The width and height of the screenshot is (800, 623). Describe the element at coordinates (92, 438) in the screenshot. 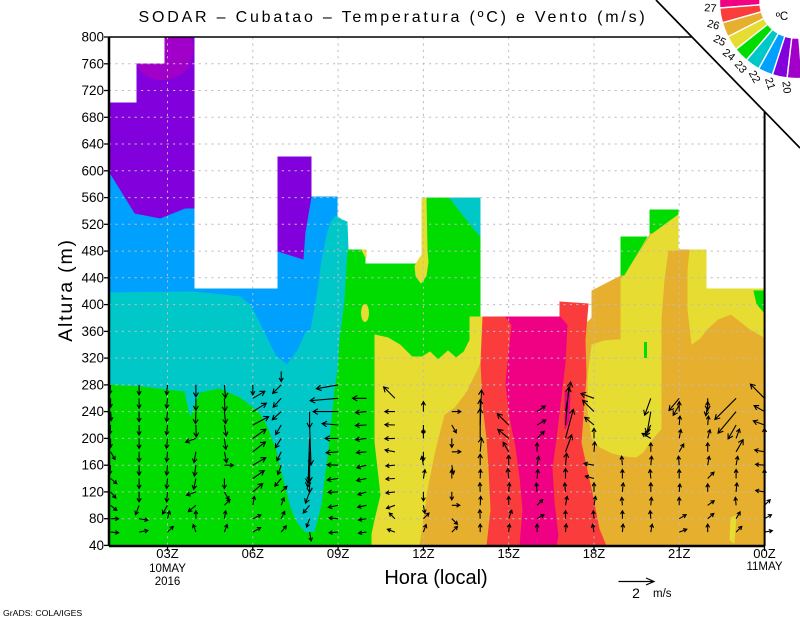

I see `svg-text: 200` at that location.